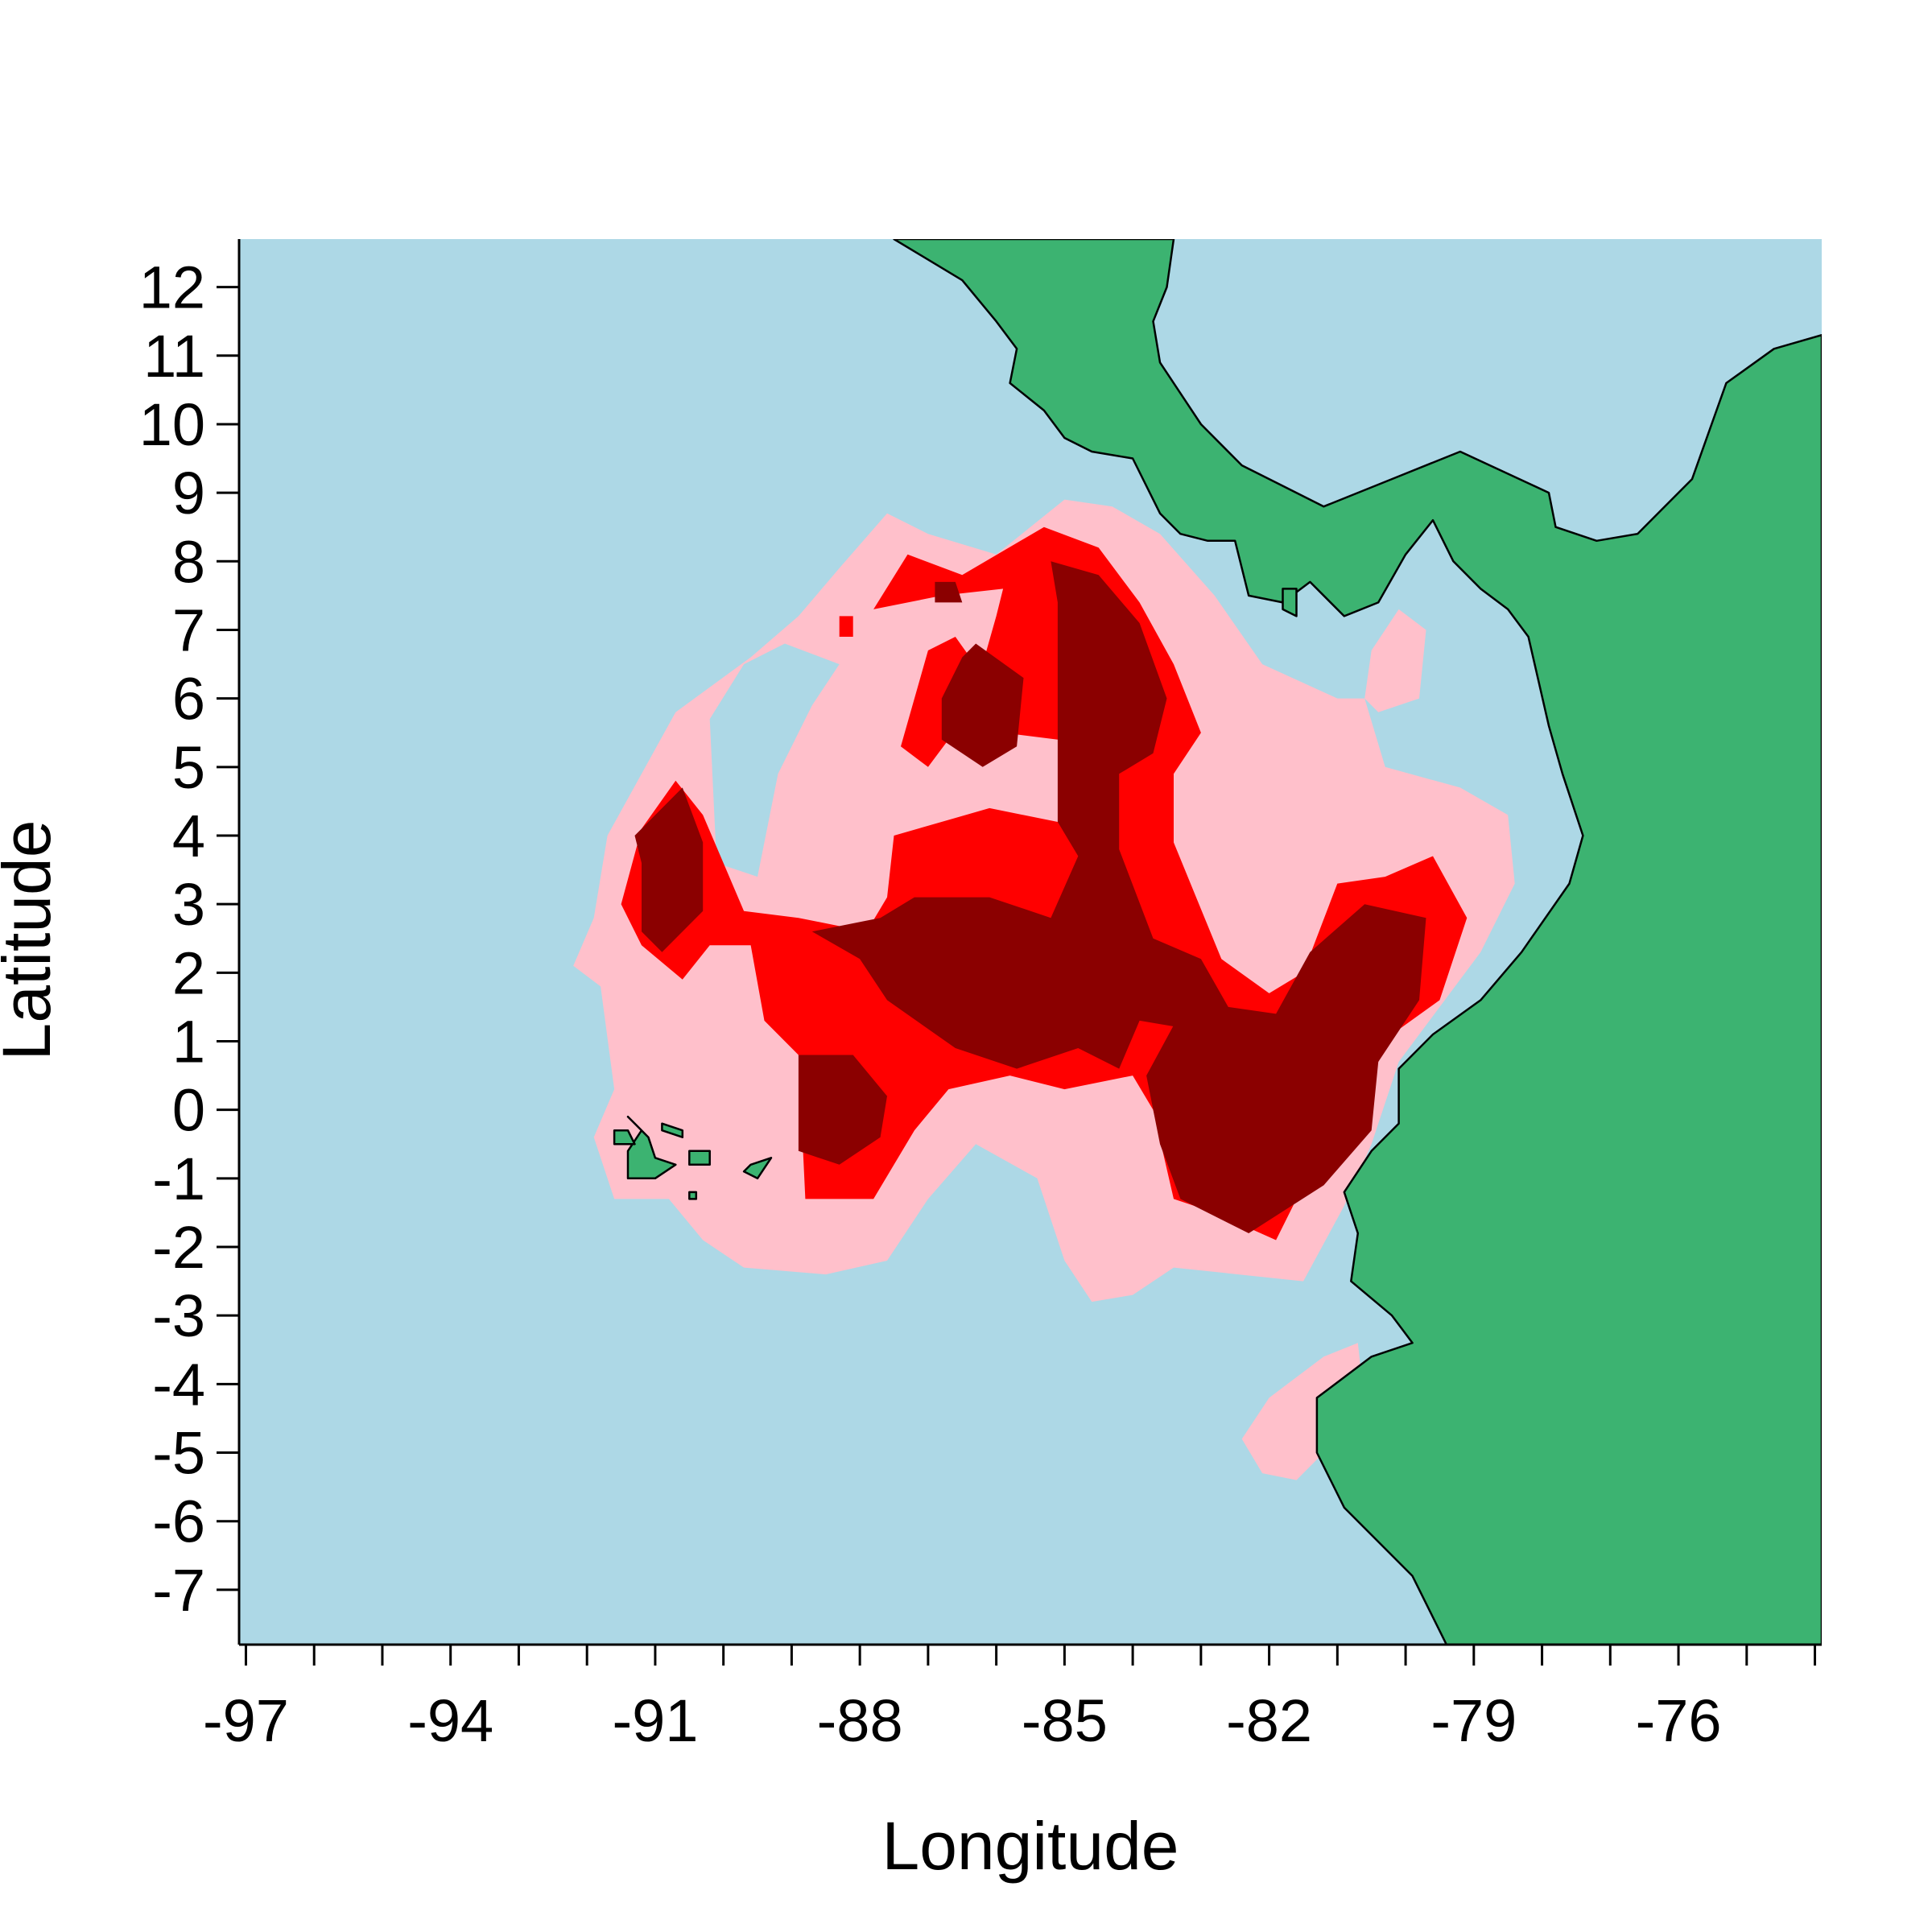 The height and width of the screenshot is (1932, 1932). I want to click on y-tick-label: 5, so click(188, 767).